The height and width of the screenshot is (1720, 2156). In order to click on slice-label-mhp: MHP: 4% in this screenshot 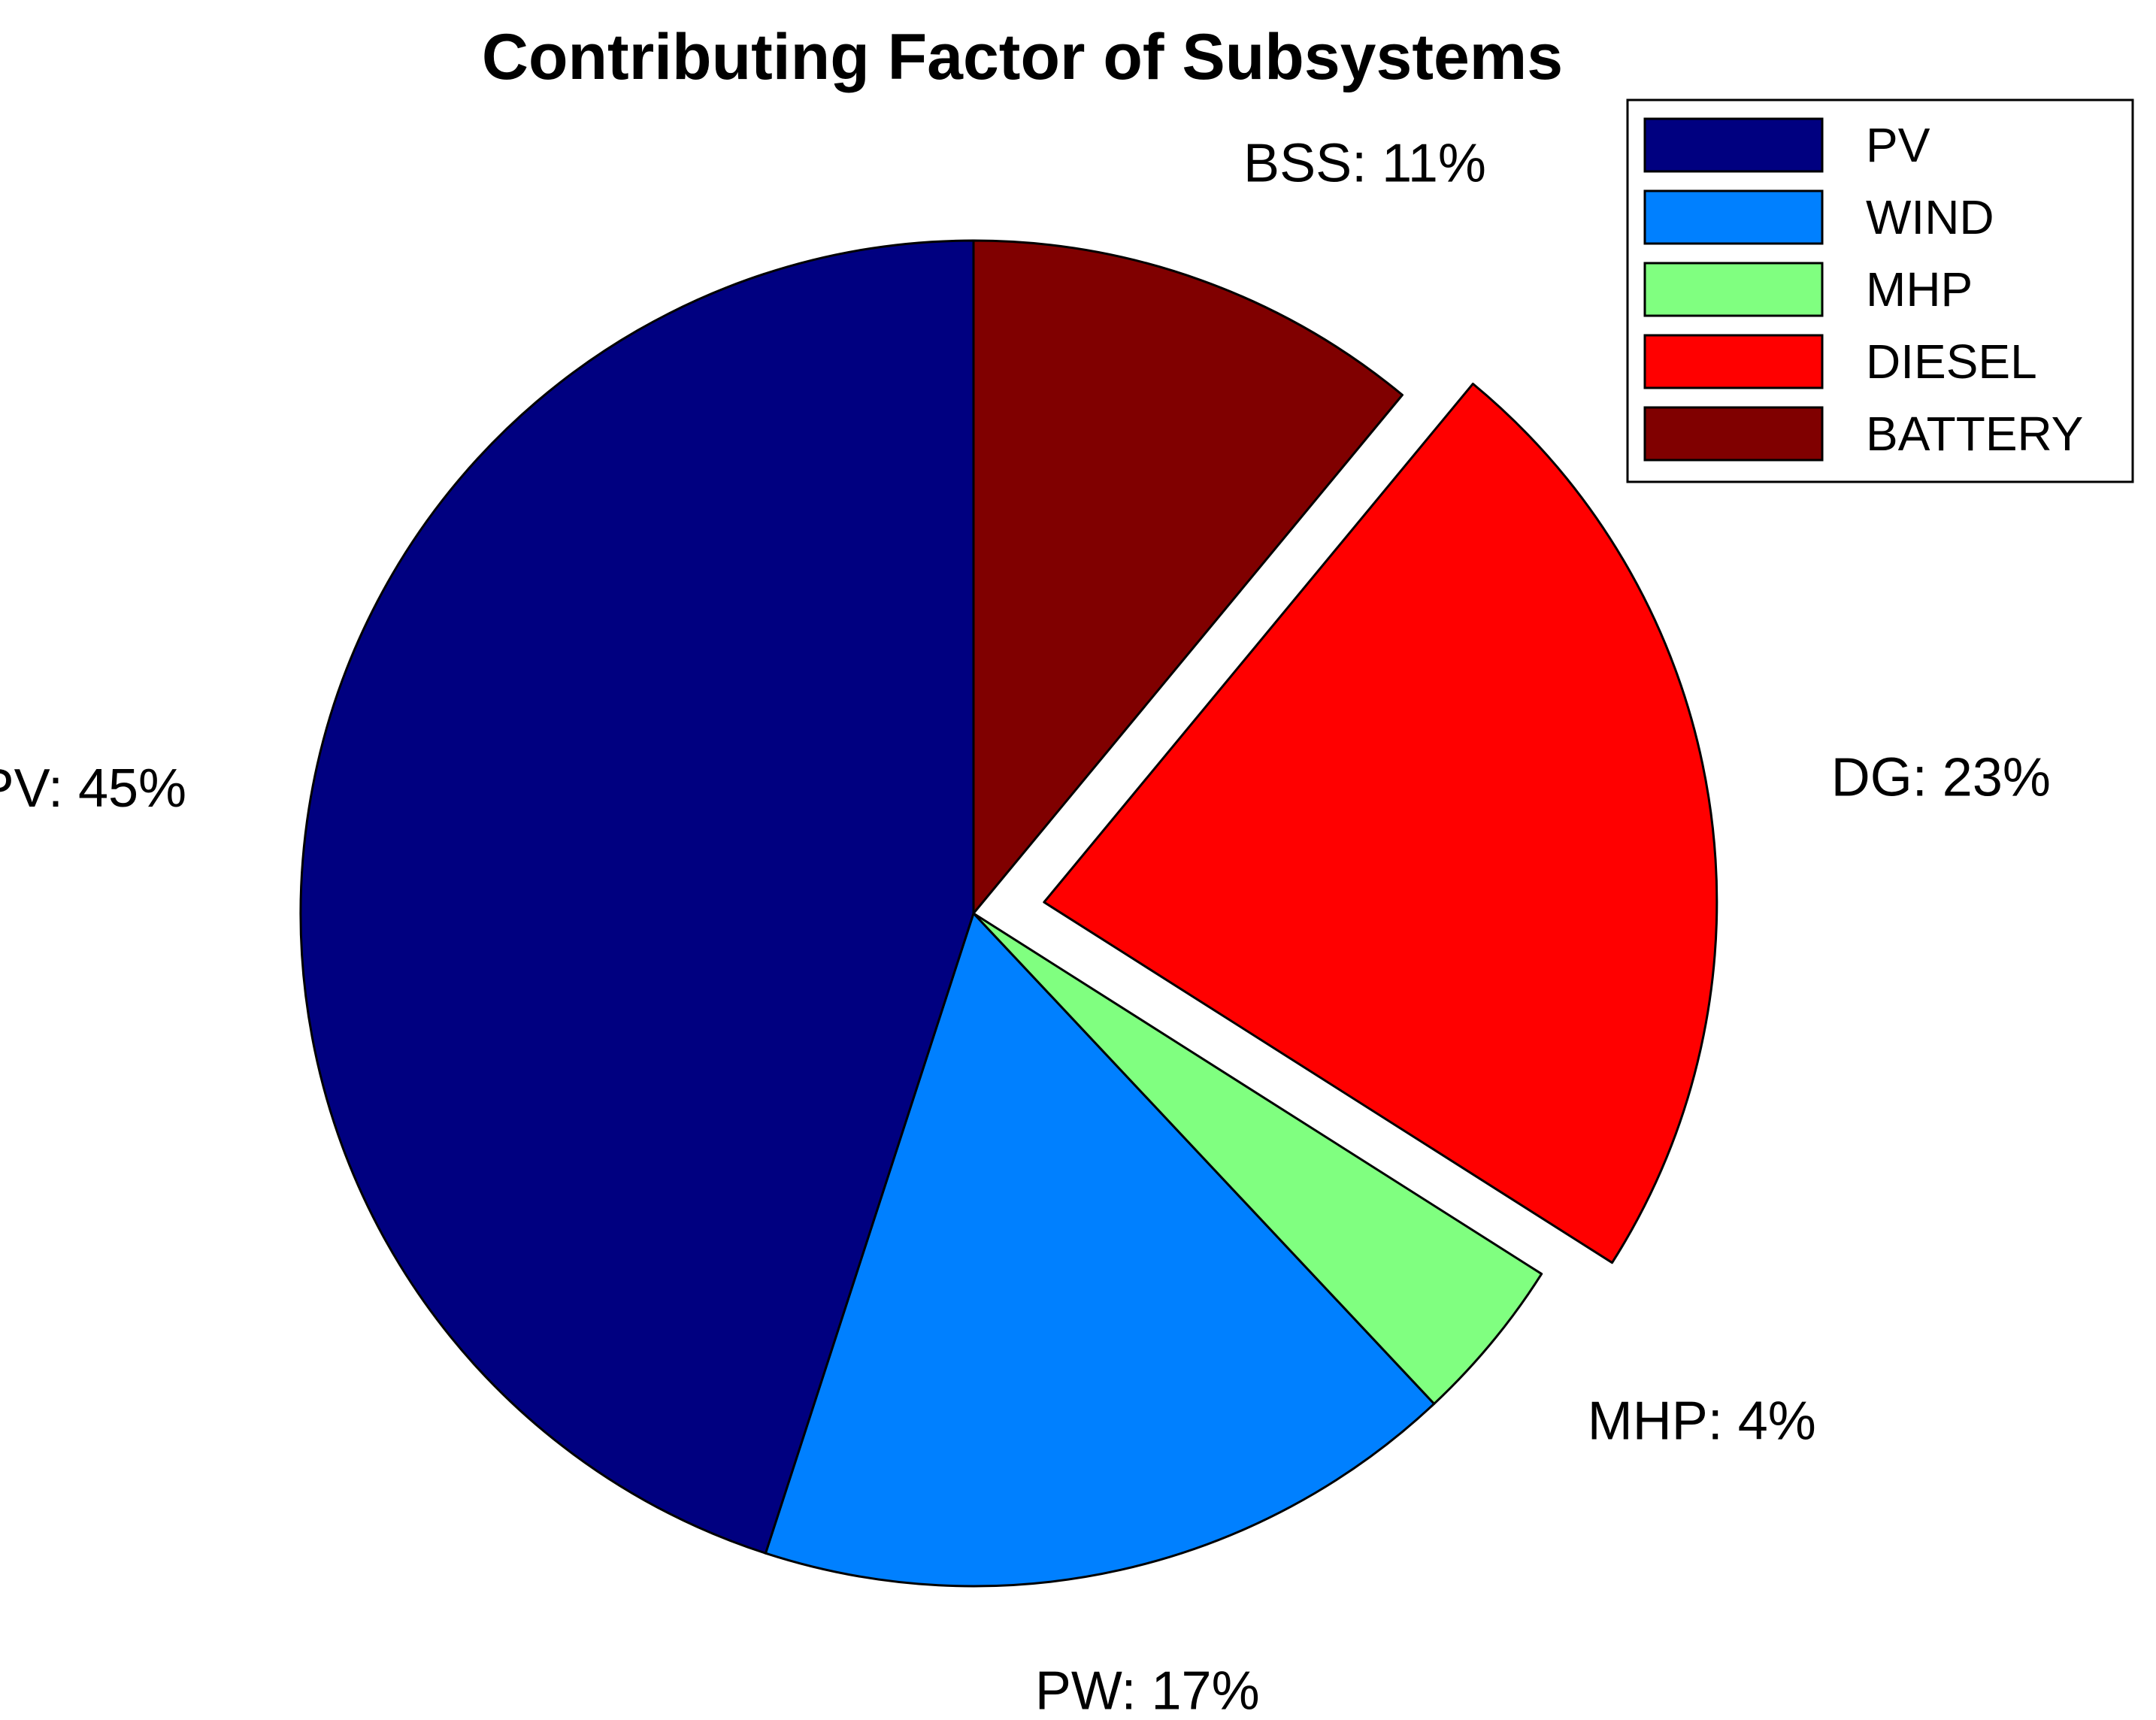, I will do `click(1702, 1421)`.